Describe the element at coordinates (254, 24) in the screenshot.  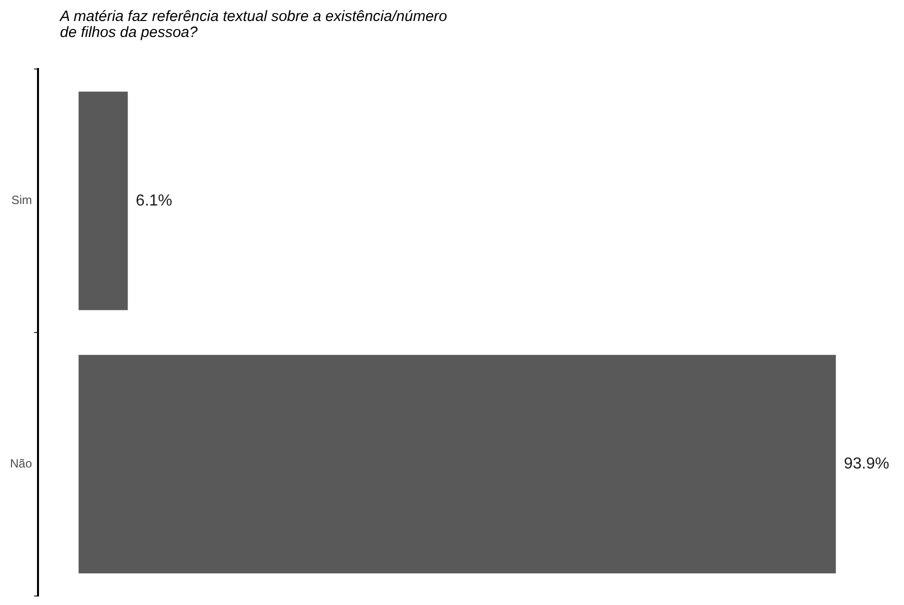
I see `chart-title: A matéria faz referência textual sobre a existência/número de filhos da pessoa?` at that location.